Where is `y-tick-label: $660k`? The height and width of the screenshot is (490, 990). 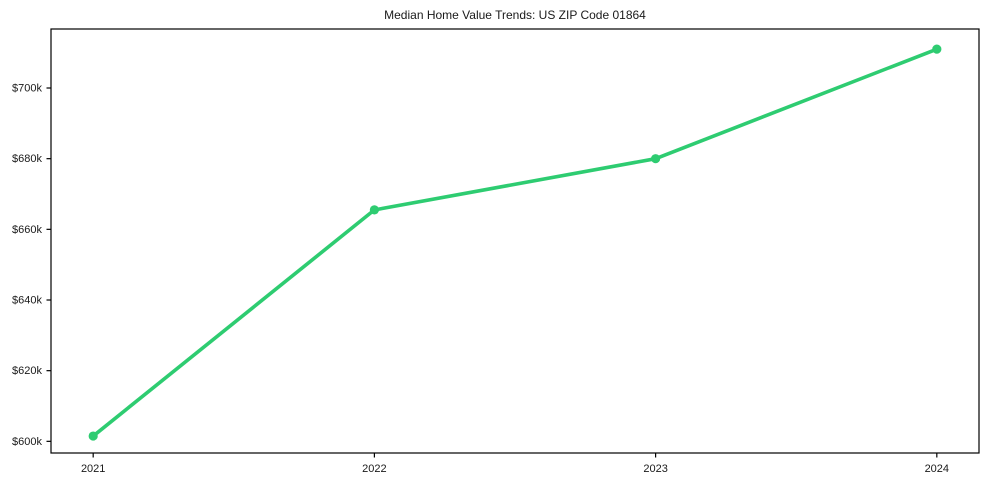
y-tick-label: $660k is located at coordinates (27, 230).